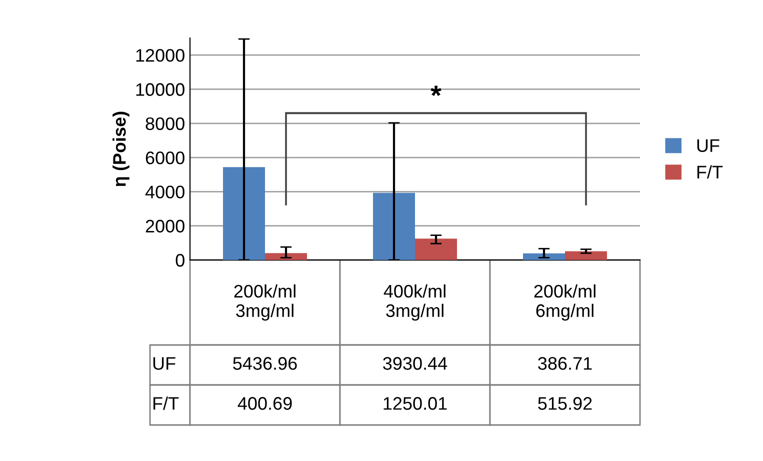 The width and height of the screenshot is (763, 461). I want to click on y-tick-label: 10000, so click(160, 89).